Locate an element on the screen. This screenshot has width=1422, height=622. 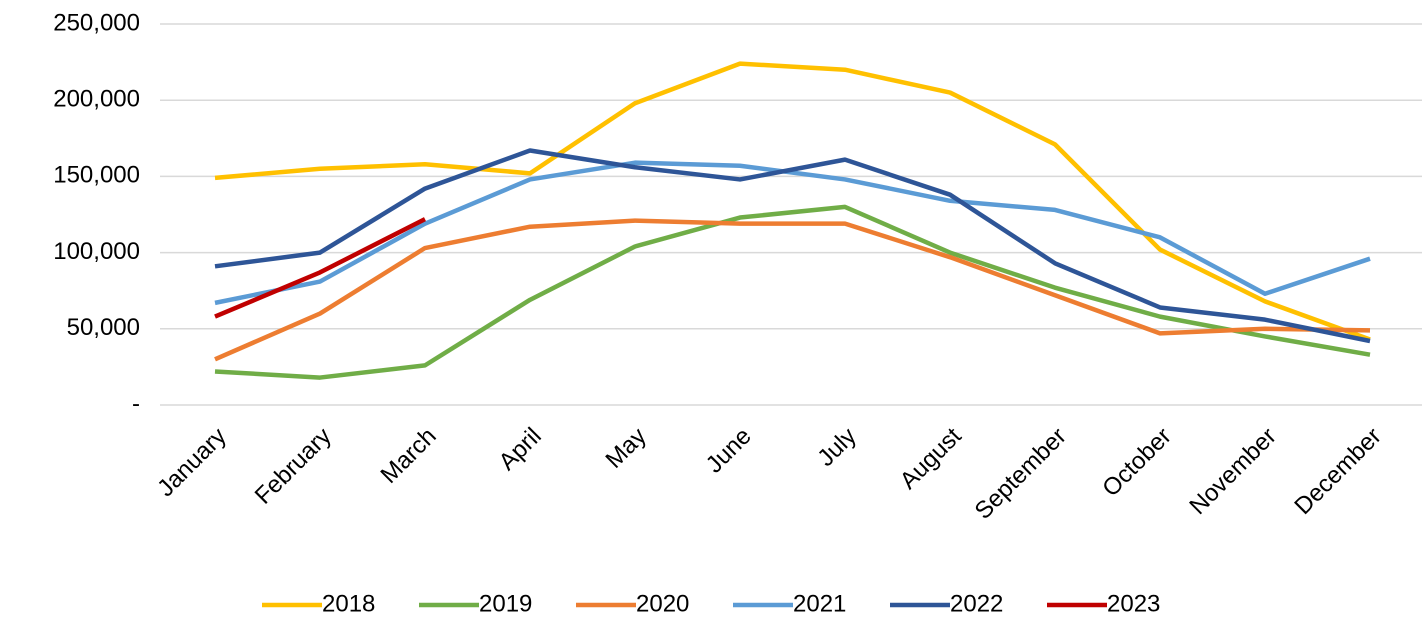
y-tick-label: 150,000 is located at coordinates (96, 175).